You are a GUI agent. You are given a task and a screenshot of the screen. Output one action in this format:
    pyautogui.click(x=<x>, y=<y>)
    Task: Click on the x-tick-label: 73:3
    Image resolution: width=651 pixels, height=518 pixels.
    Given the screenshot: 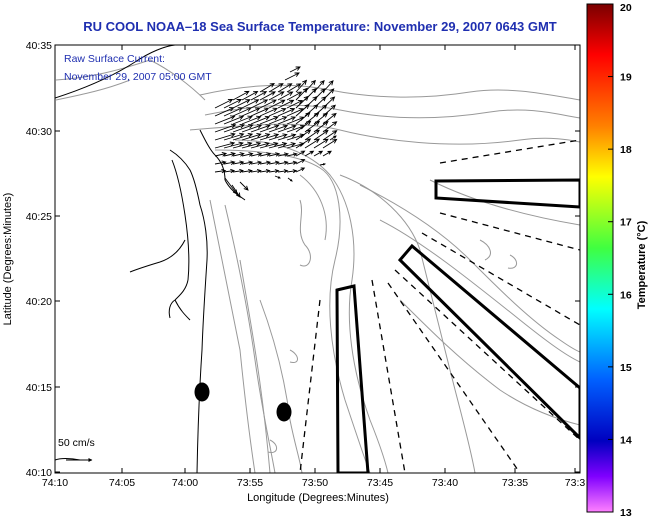 What is the action you would take?
    pyautogui.click(x=575, y=483)
    